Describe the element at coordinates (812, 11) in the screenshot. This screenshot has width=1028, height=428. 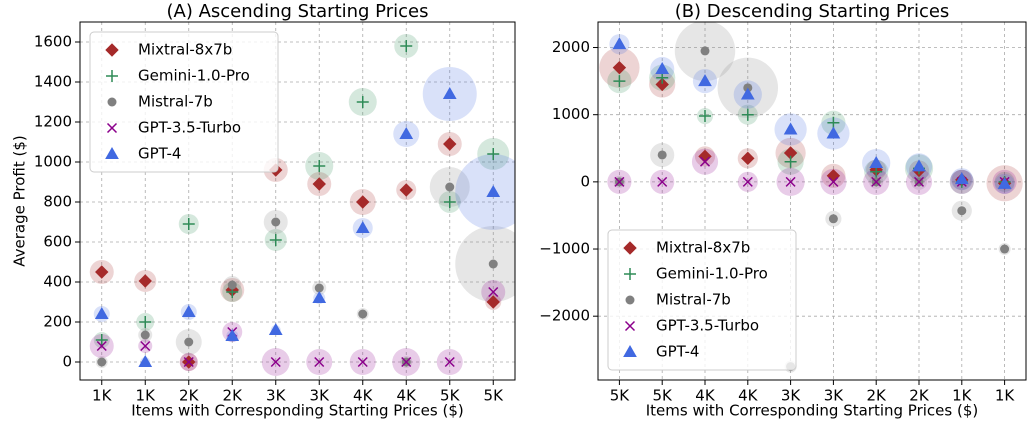
I see `chart-title: (B) Descending Starting Prices` at that location.